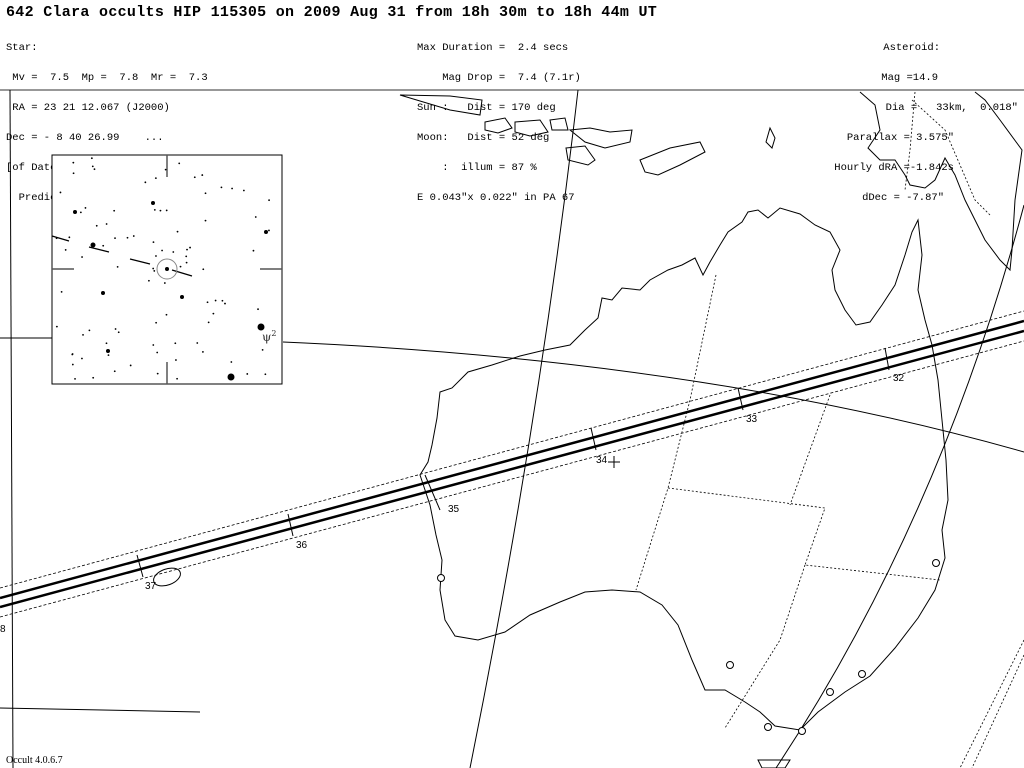  Describe the element at coordinates (269, 336) in the screenshot. I see `star-name-label: ψ2` at that location.